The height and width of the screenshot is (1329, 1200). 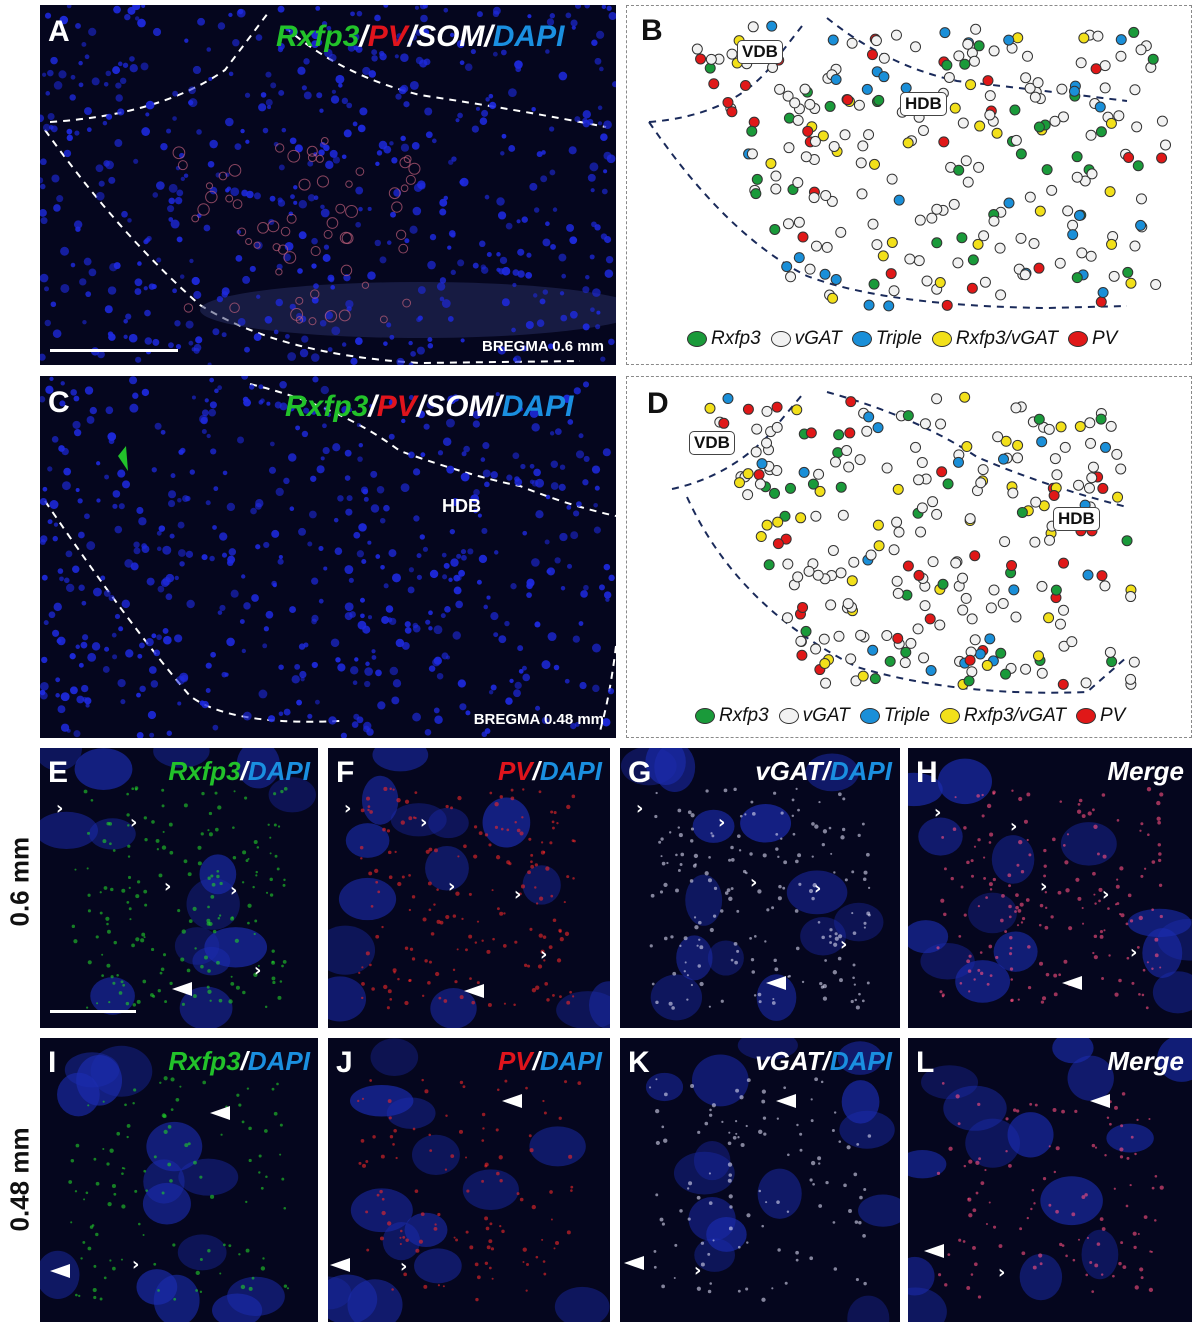 What do you see at coordinates (949, 716) in the screenshot?
I see `legend-rxfp3vgat-swatch` at bounding box center [949, 716].